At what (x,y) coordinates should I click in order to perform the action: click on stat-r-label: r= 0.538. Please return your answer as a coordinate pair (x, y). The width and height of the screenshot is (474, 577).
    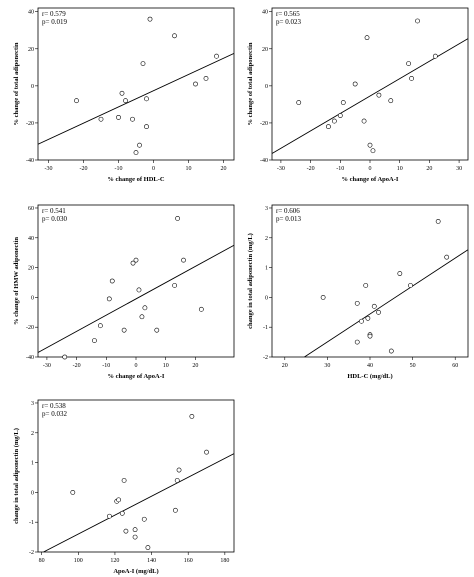
    Looking at the image, I should click on (54, 406).